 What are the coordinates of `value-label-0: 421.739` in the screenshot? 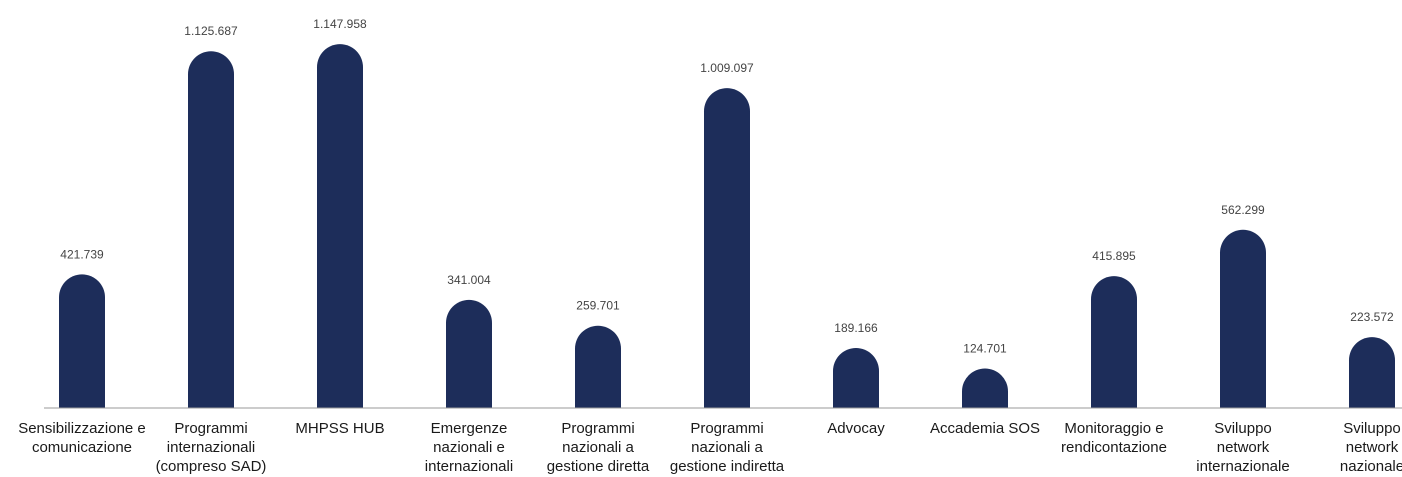 It's located at (82, 254).